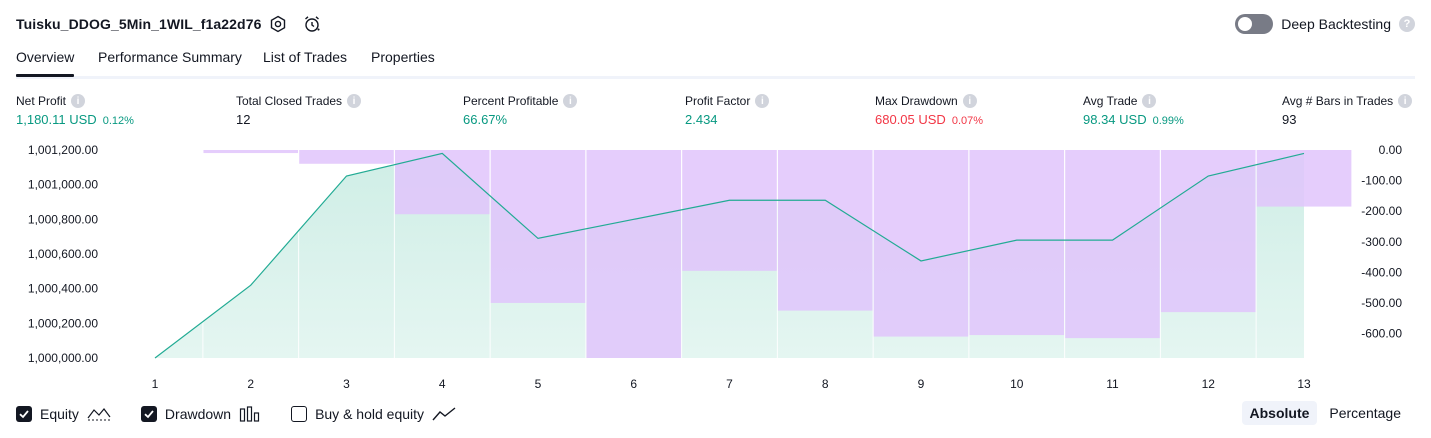  I want to click on tab-overview: Overview, so click(45, 63).